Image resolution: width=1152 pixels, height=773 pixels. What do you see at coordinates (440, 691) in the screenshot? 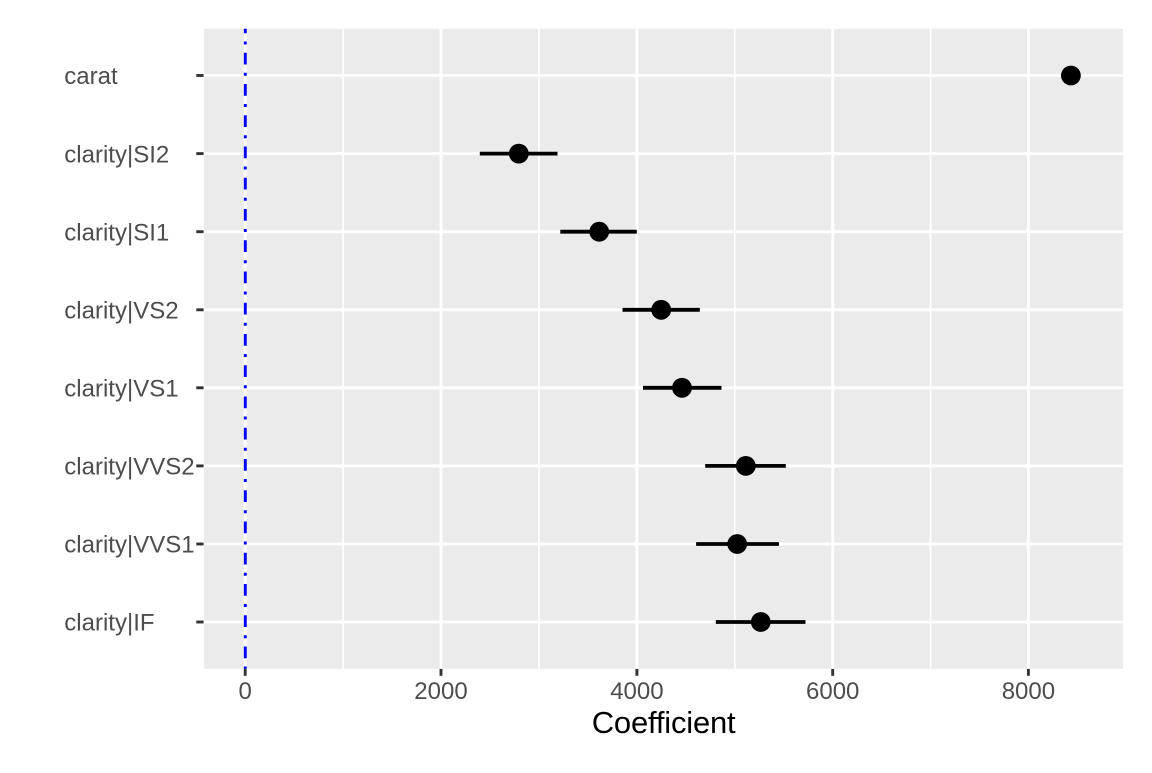
I see `svg-text: 2000` at bounding box center [440, 691].